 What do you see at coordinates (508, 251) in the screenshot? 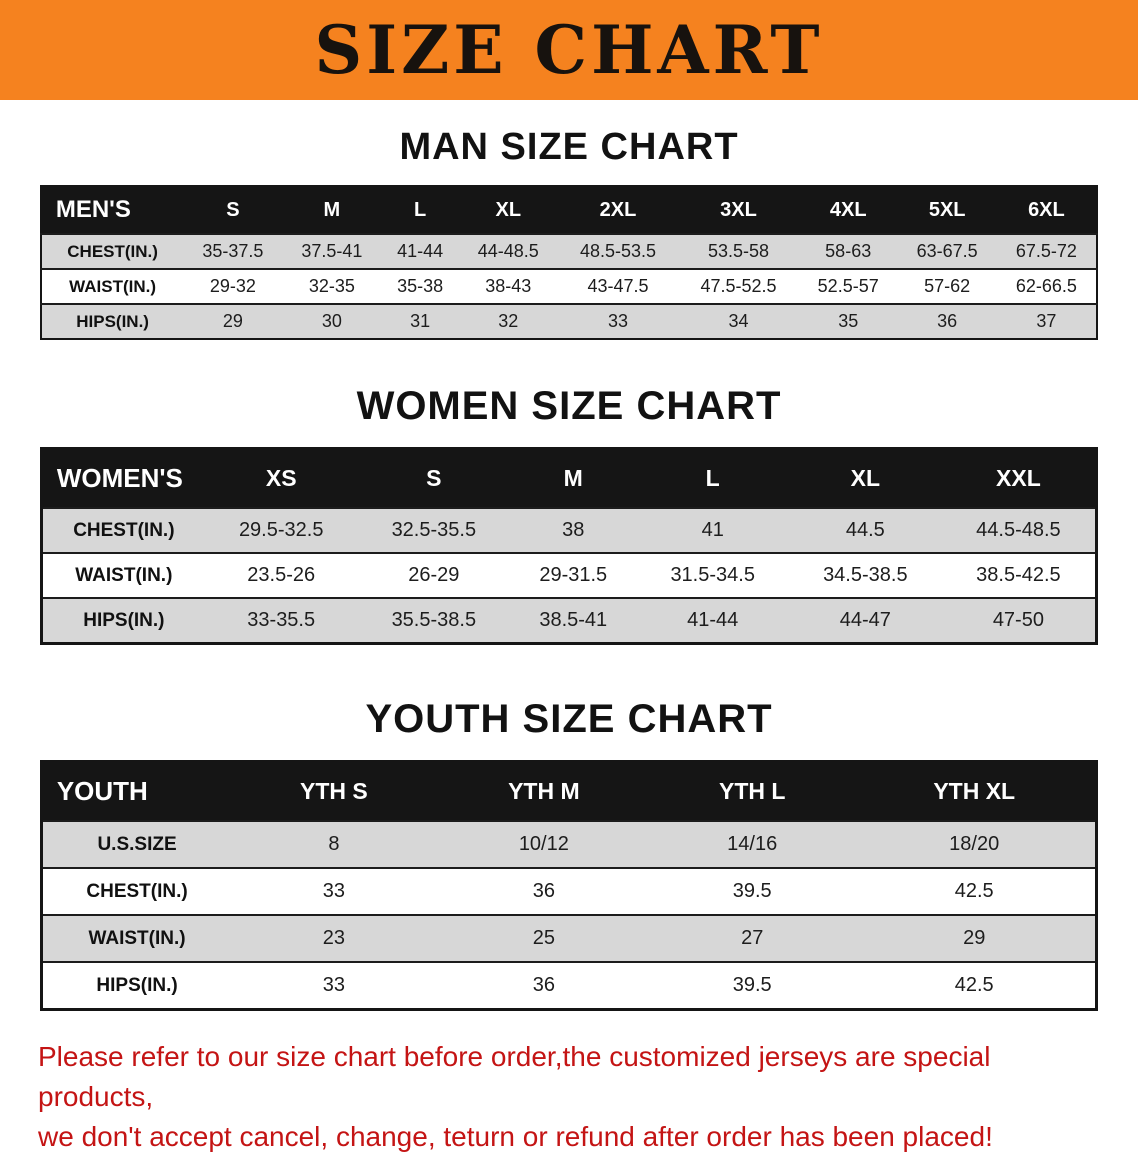
I see `men-size-value: 44-48.5` at bounding box center [508, 251].